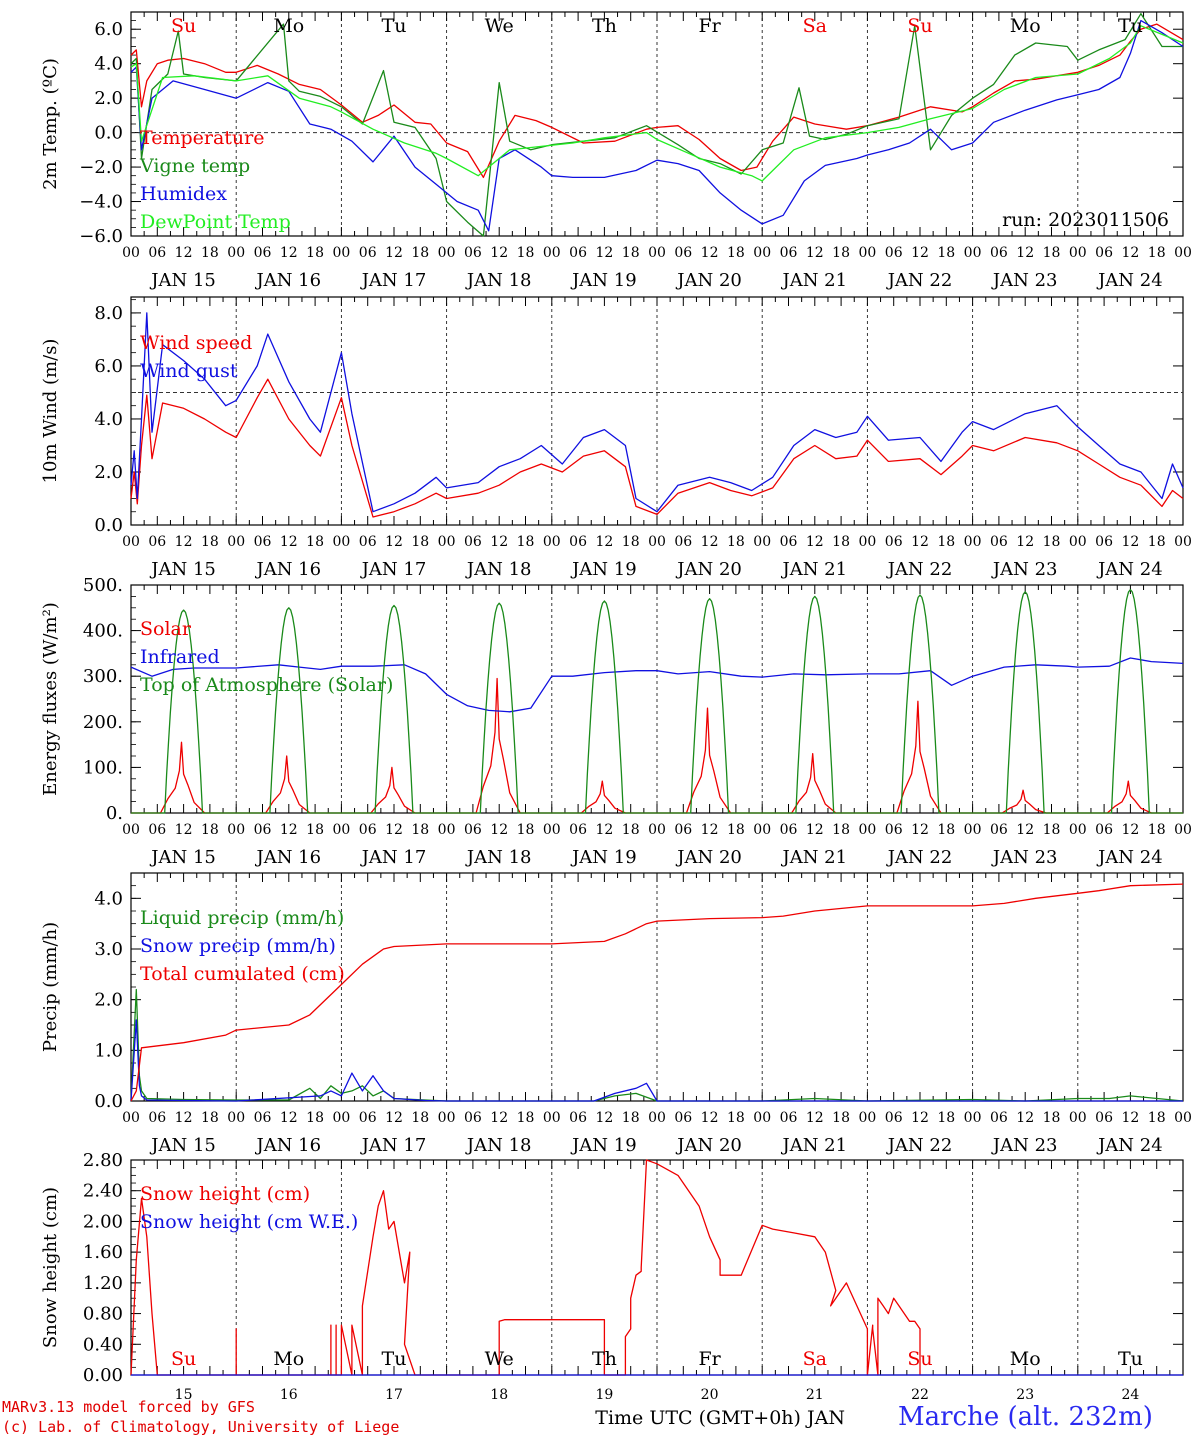  I want to click on y-tick-label: −2.0, so click(101, 167).